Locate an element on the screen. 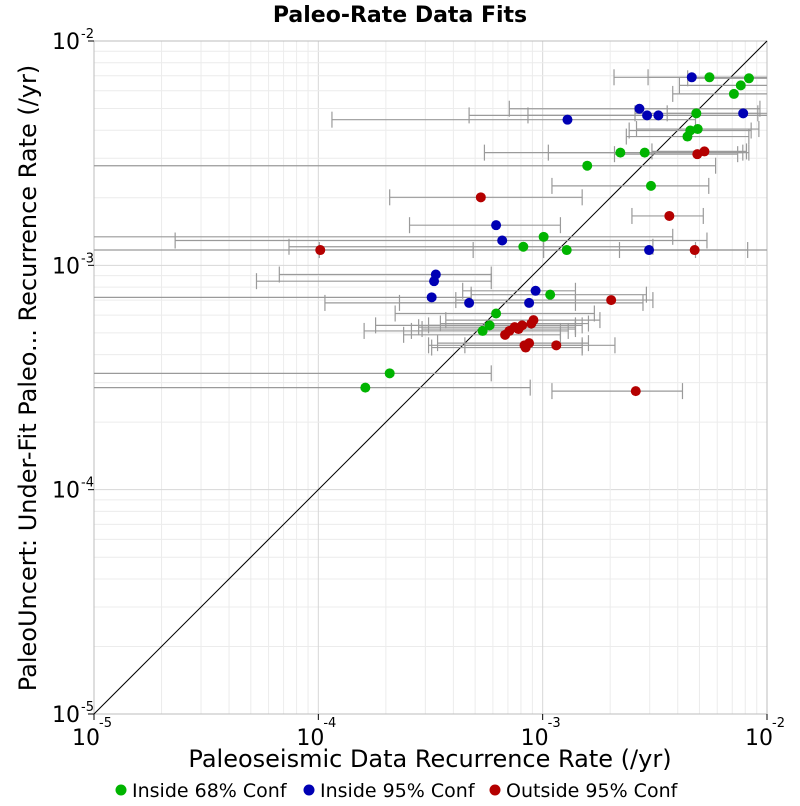 This screenshot has height=806, width=800. y-tick-exponent: -3 is located at coordinates (87, 258).